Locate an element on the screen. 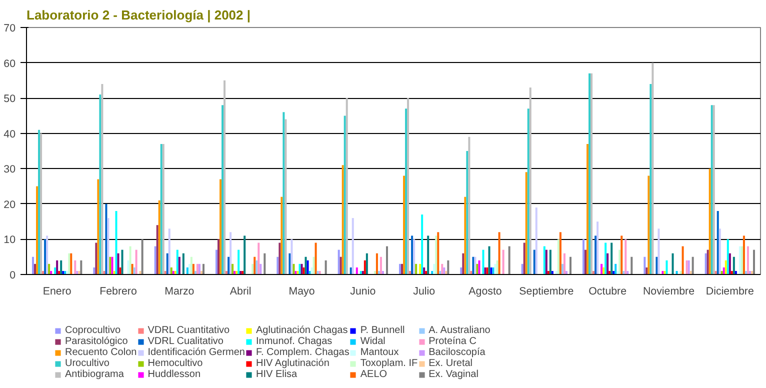  legend-label: F. Complem. Chagas is located at coordinates (303, 352).